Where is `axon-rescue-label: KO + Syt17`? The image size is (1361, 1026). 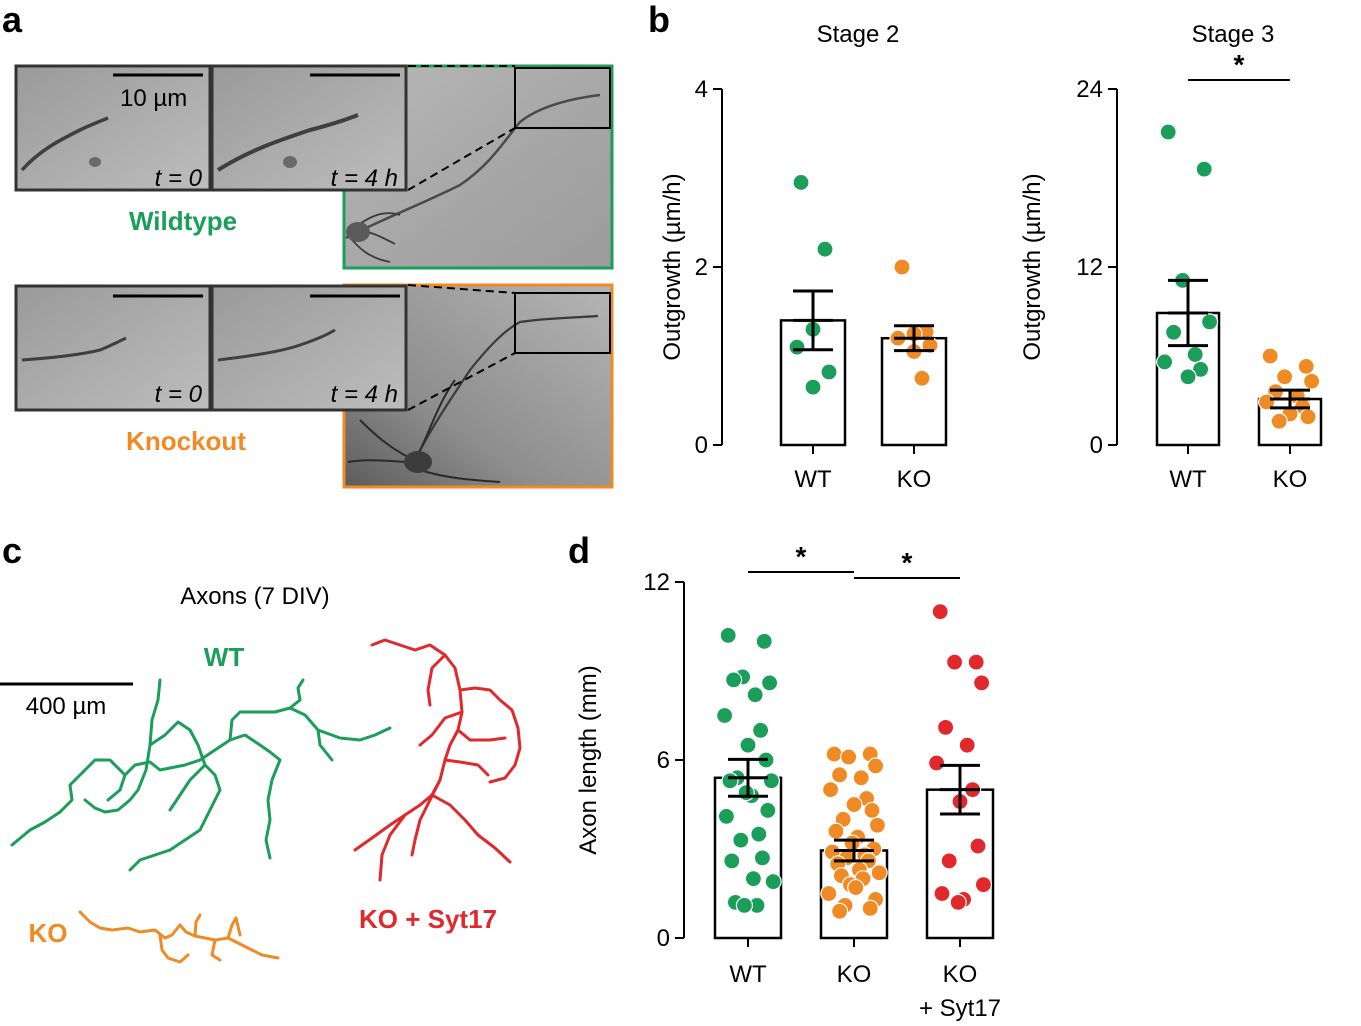
axon-rescue-label: KO + Syt17 is located at coordinates (428, 919).